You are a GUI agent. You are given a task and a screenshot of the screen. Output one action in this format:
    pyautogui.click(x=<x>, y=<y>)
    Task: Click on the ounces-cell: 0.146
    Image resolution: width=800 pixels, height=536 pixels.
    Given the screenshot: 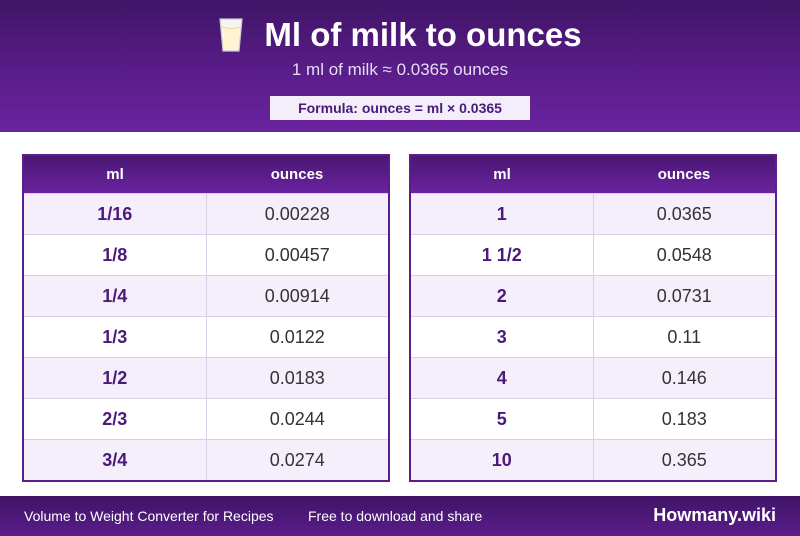 What is the action you would take?
    pyautogui.click(x=684, y=377)
    